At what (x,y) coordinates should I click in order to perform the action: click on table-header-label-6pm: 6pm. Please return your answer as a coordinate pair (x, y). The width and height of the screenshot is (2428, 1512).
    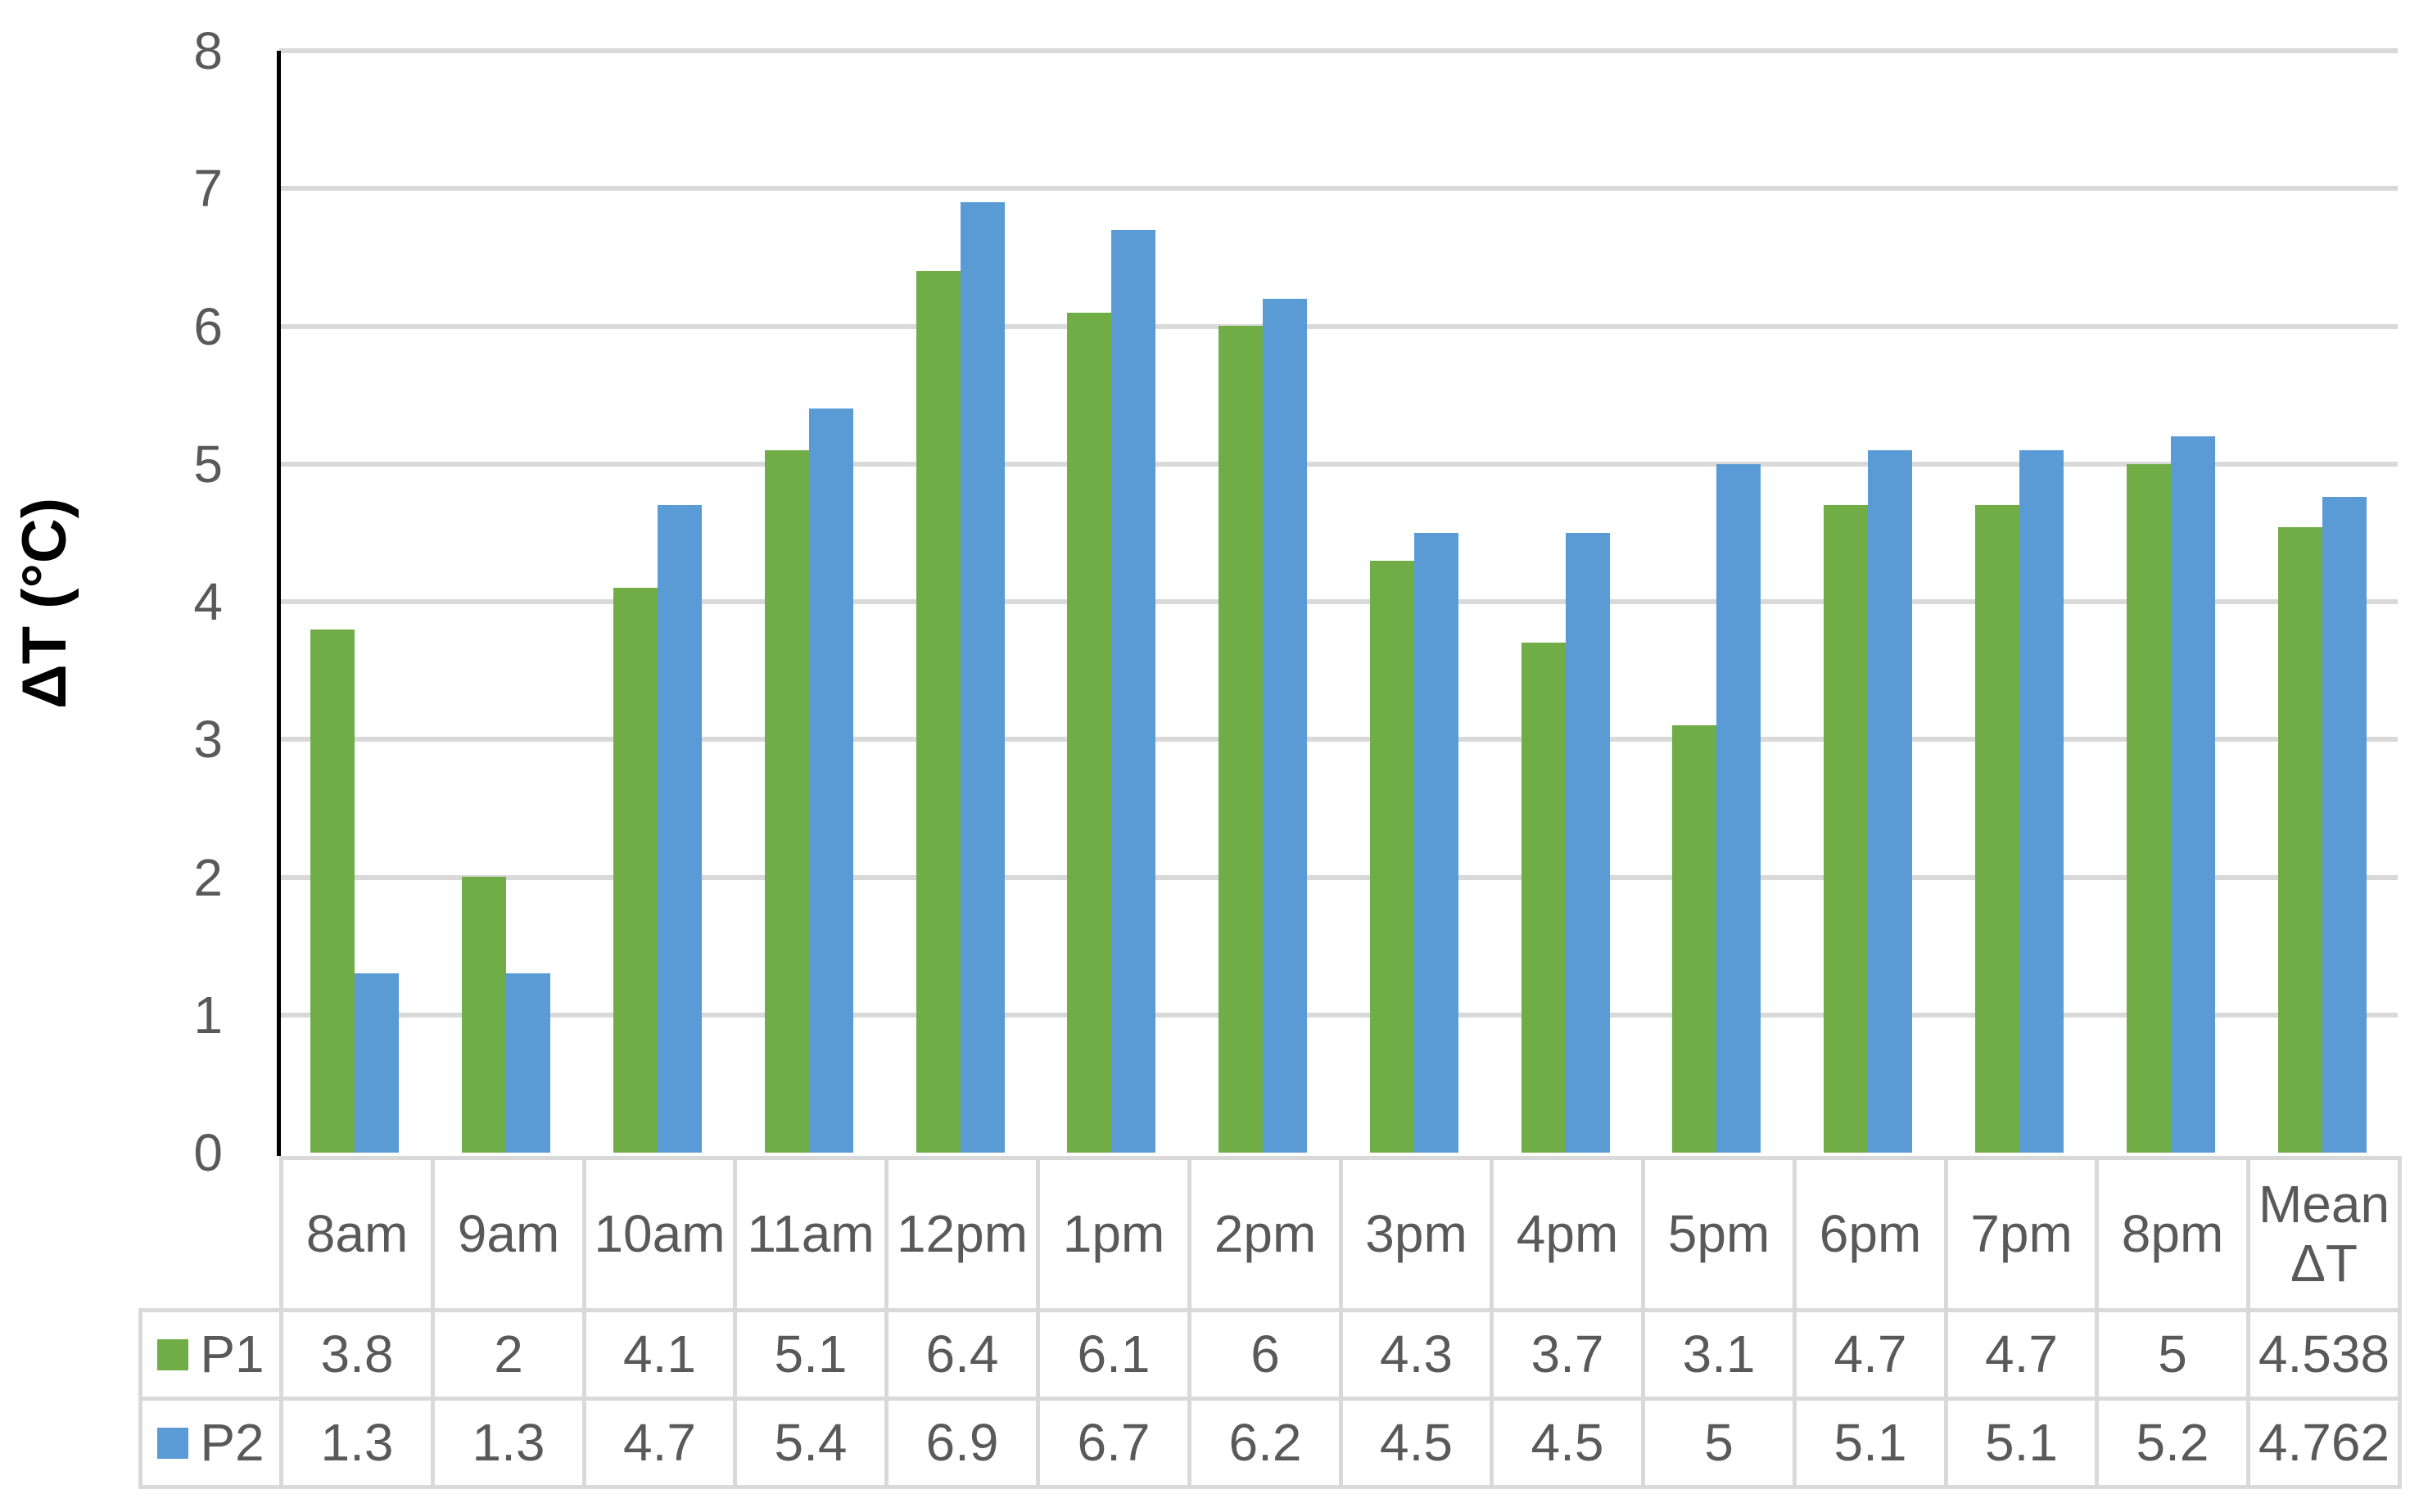
    Looking at the image, I should click on (1870, 1233).